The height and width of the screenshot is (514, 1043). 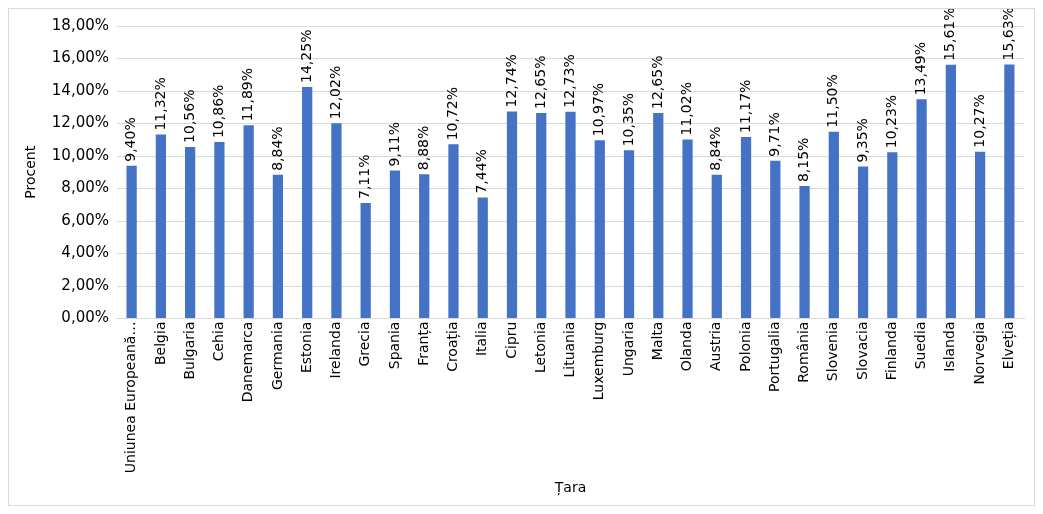 What do you see at coordinates (803, 160) in the screenshot?
I see `data-label: 8,15%` at bounding box center [803, 160].